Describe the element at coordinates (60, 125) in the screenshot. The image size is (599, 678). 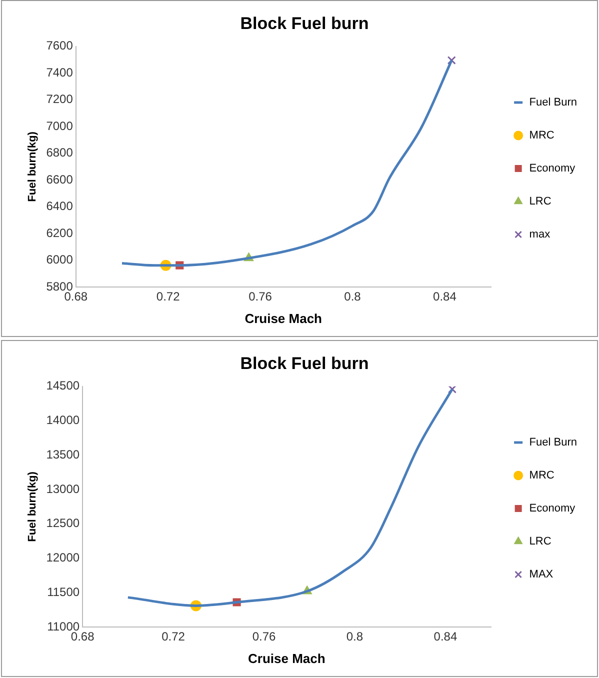
I see `y-tick-label: 7000` at that location.